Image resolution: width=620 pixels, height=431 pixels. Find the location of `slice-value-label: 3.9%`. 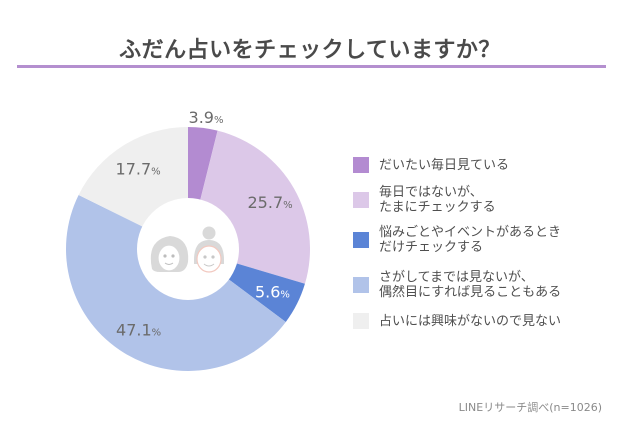

slice-value-label: 3.9% is located at coordinates (206, 117).